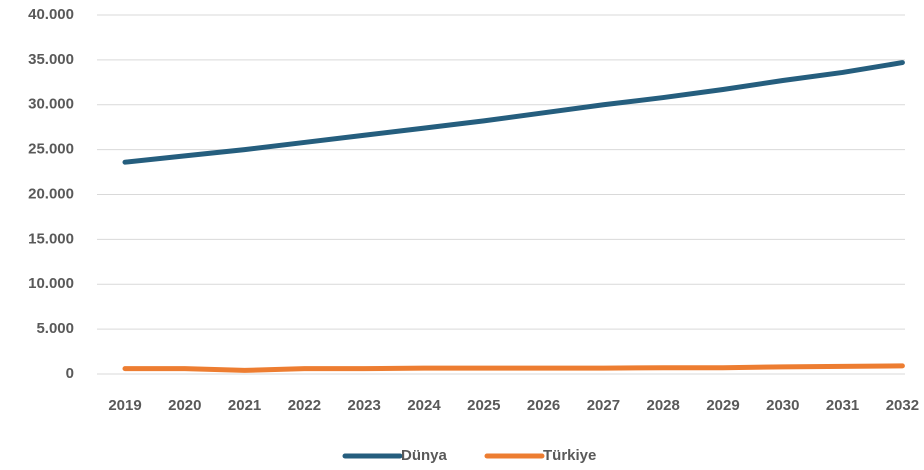 This screenshot has height=470, width=924. What do you see at coordinates (304, 405) in the screenshot?
I see `x-tick-label: 2022` at bounding box center [304, 405].